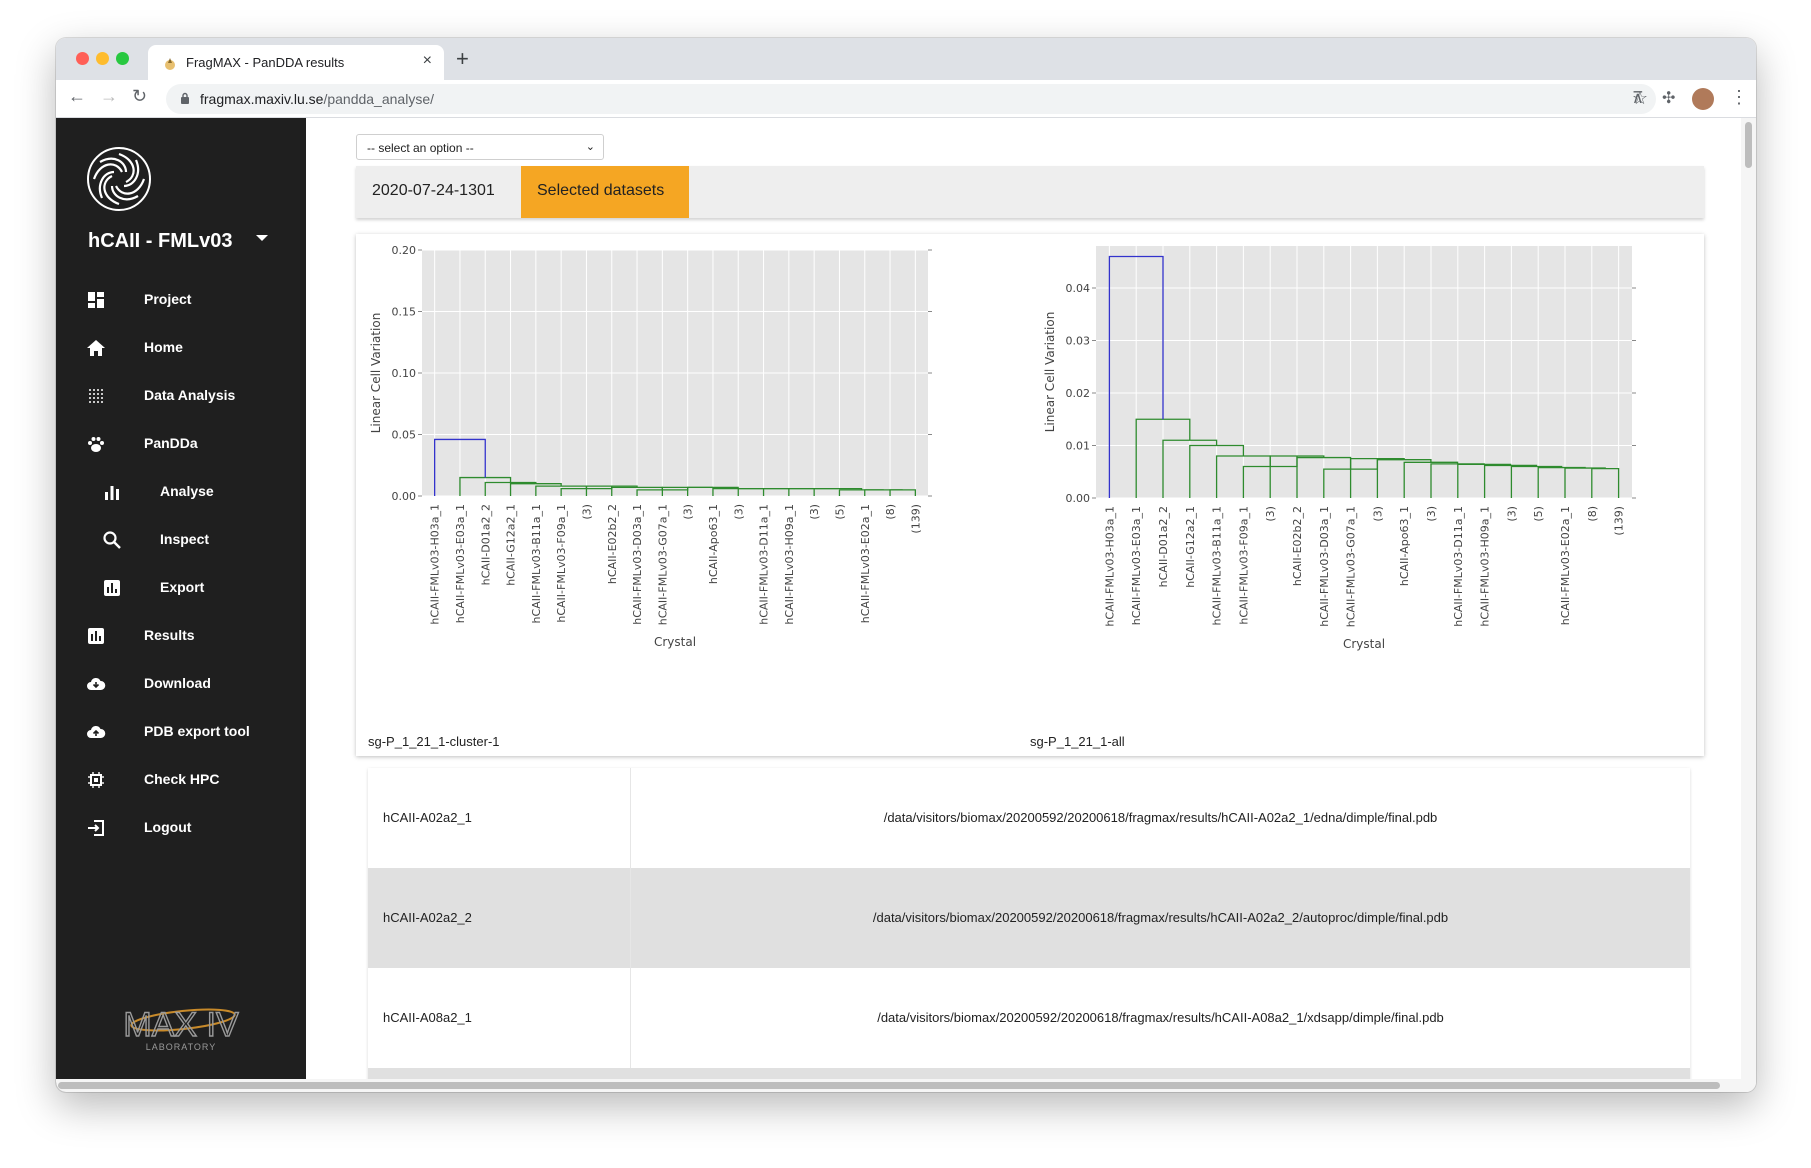  I want to click on cloud-download-icon, so click(96, 683).